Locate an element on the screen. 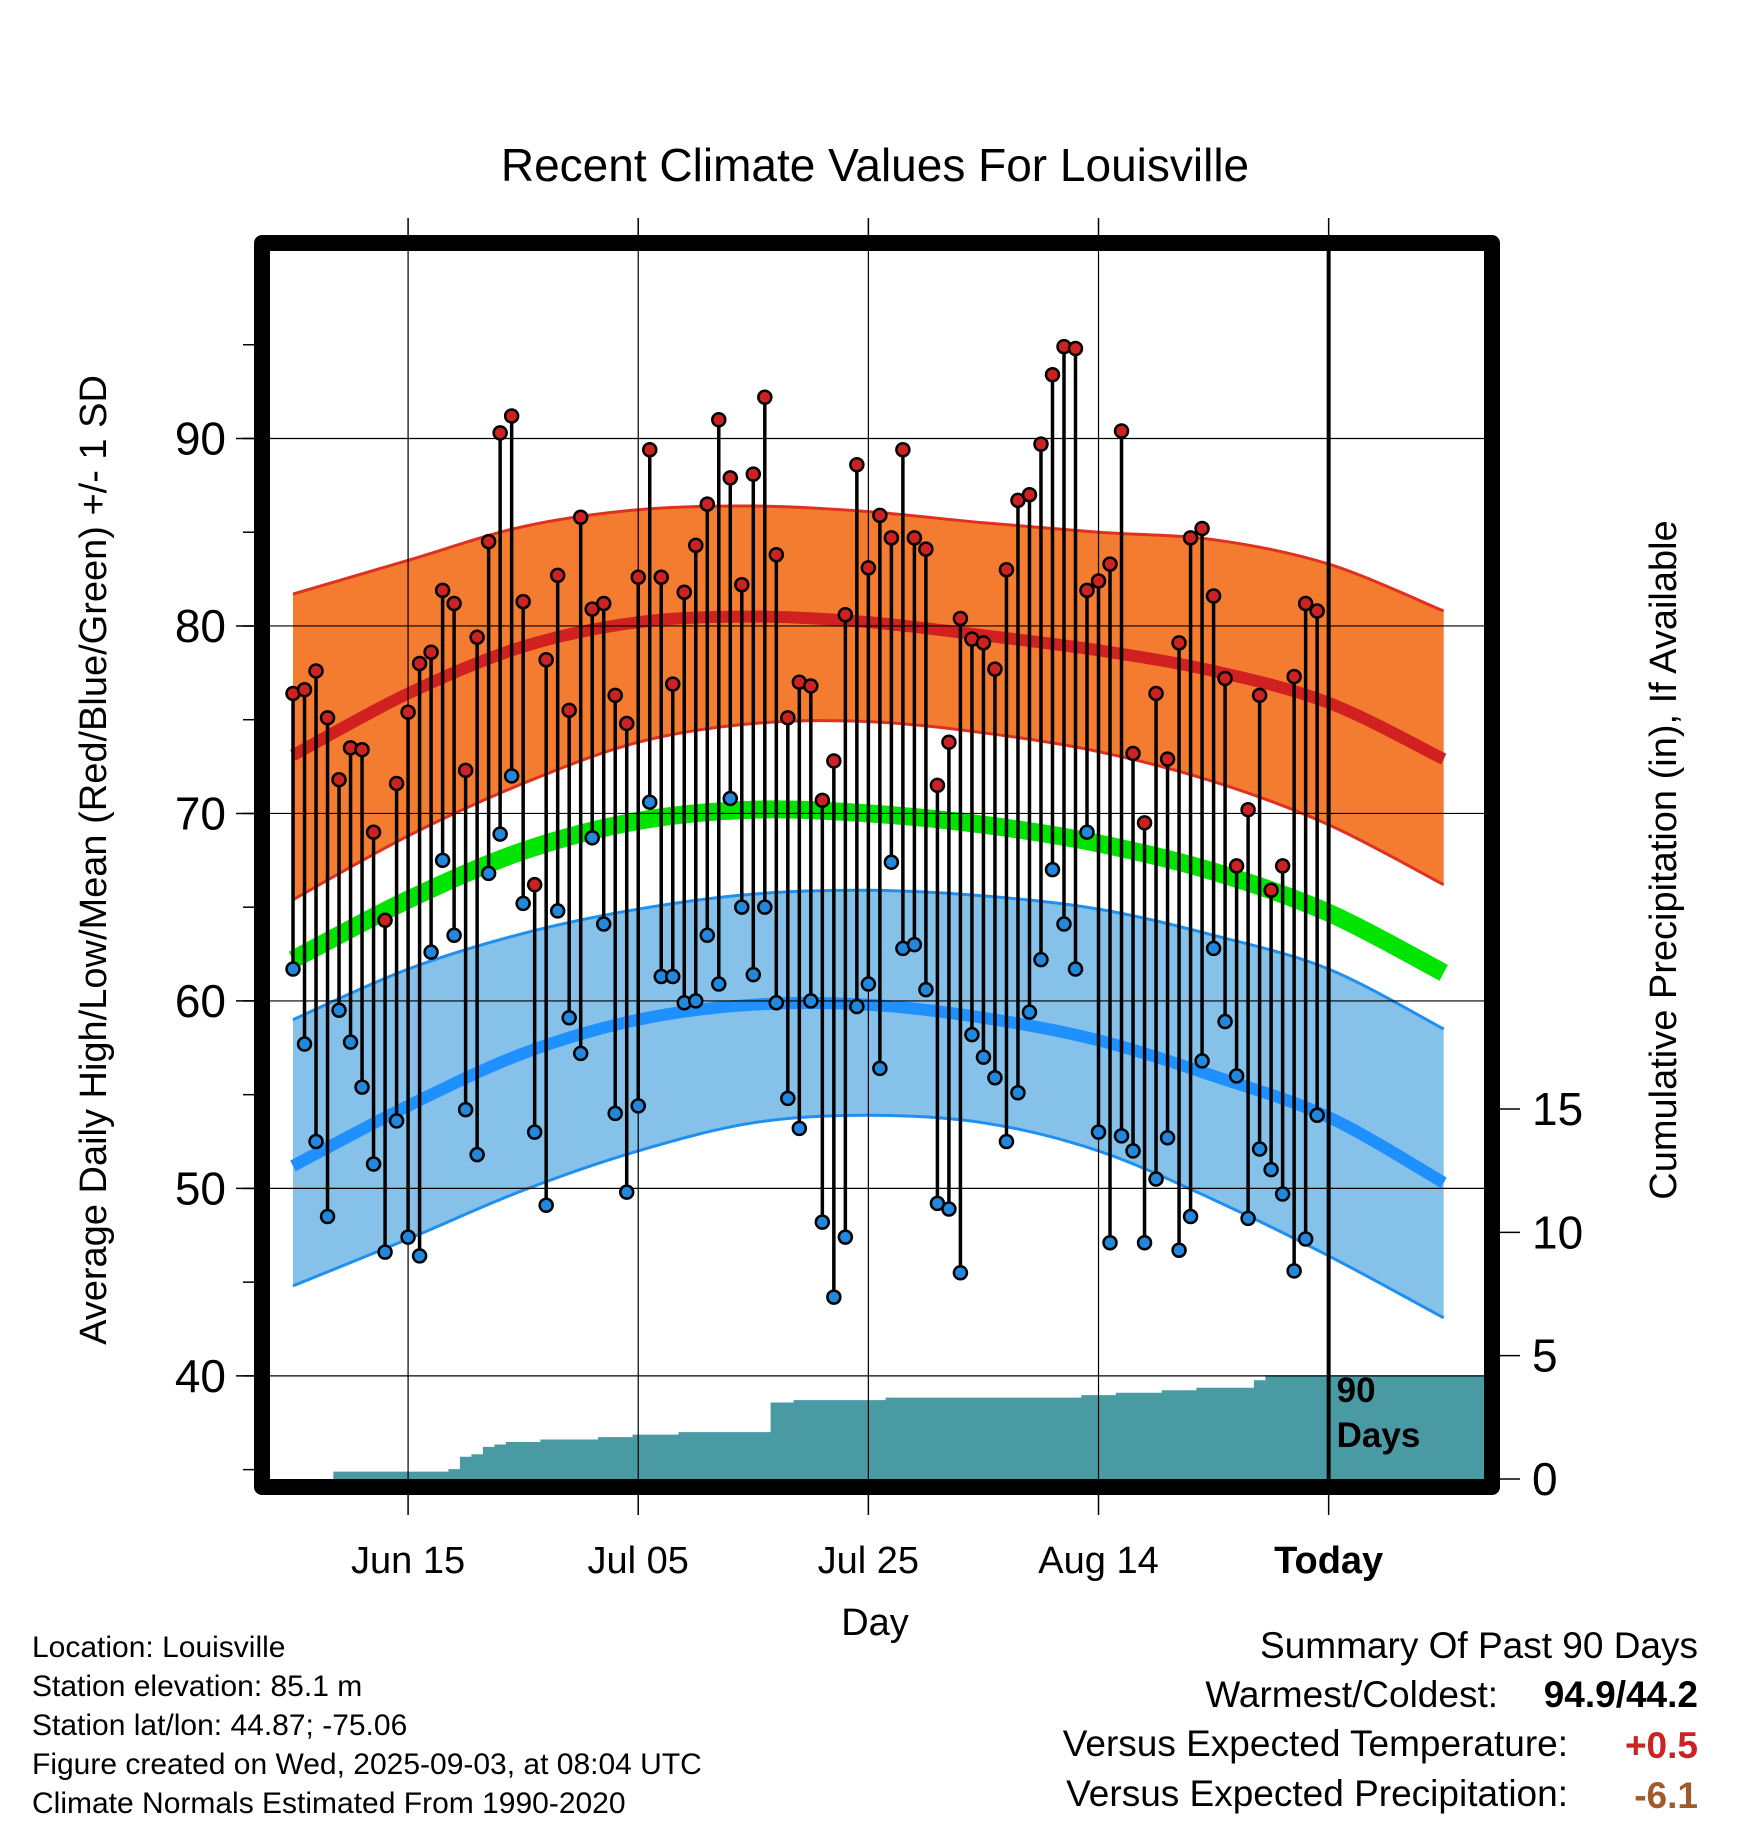 This screenshot has width=1748, height=1828. info-elevation: Station elevation: 85.1 m is located at coordinates (197, 1686).